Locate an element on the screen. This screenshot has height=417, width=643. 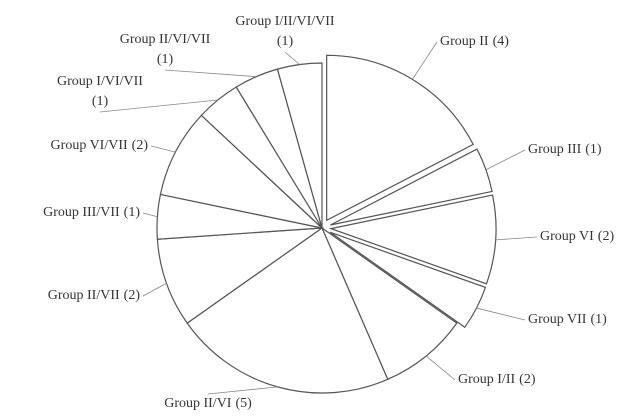
slice-label: Group III/VII (1) is located at coordinates (91, 212).